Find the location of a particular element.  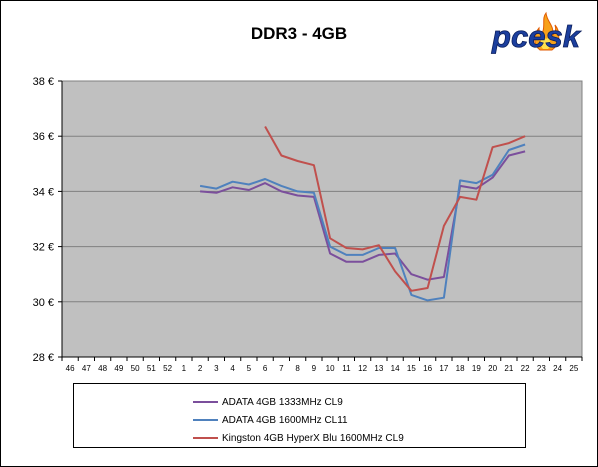

x-tick-label: 9 is located at coordinates (314, 368).